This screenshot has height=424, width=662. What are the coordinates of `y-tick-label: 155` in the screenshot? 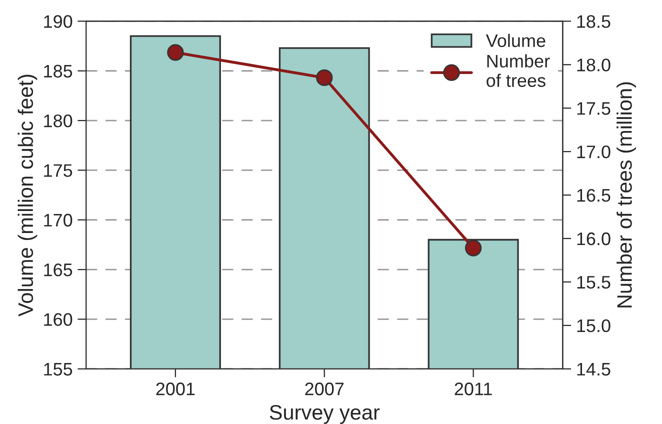 It's located at (58, 369).